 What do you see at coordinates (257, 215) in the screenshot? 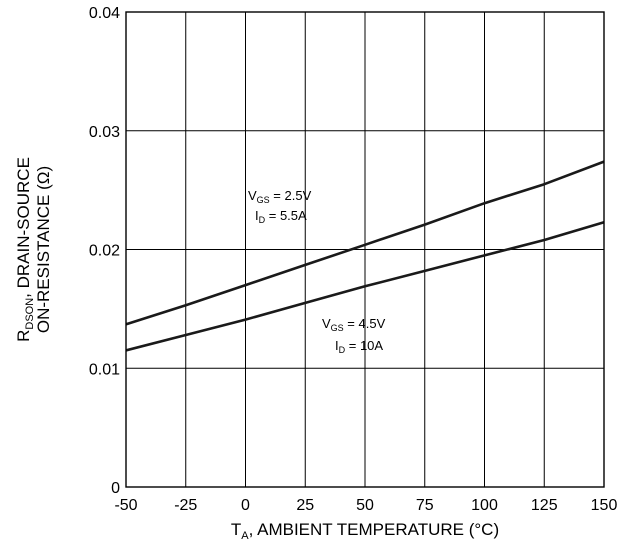
I see `series-1-id-symbol: I` at bounding box center [257, 215].